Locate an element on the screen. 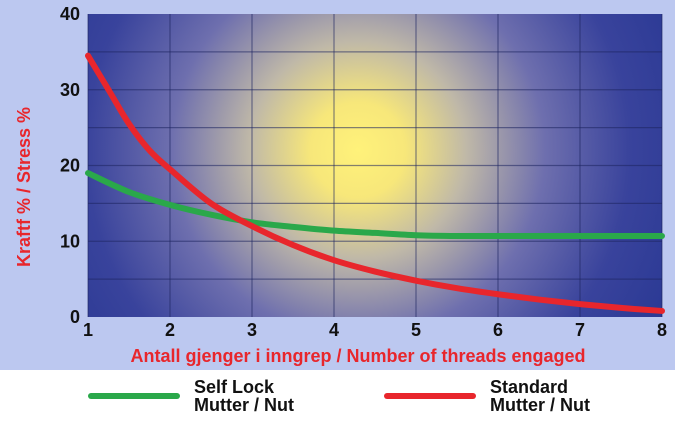 This screenshot has width=675, height=421. legend-self-lock-line2: Mutter / Nut is located at coordinates (244, 405).